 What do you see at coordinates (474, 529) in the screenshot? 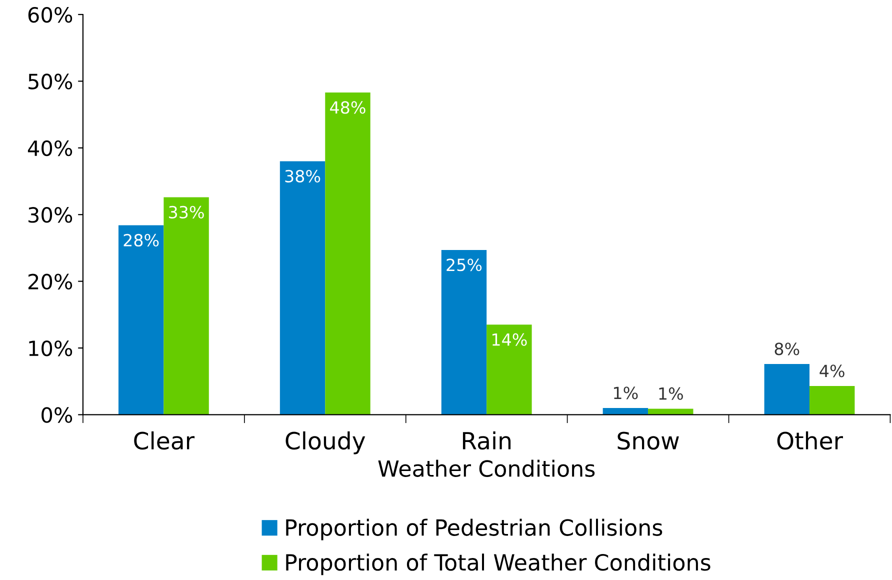
I see `legend-label: Proportion of Pedestrian Collisions` at bounding box center [474, 529].